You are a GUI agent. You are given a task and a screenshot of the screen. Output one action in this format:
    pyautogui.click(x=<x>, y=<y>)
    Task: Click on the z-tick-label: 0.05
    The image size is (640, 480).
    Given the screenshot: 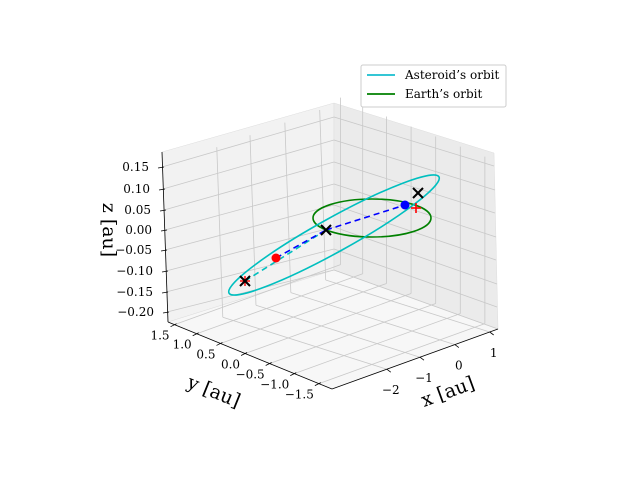 What is the action you would take?
    pyautogui.click(x=137, y=210)
    